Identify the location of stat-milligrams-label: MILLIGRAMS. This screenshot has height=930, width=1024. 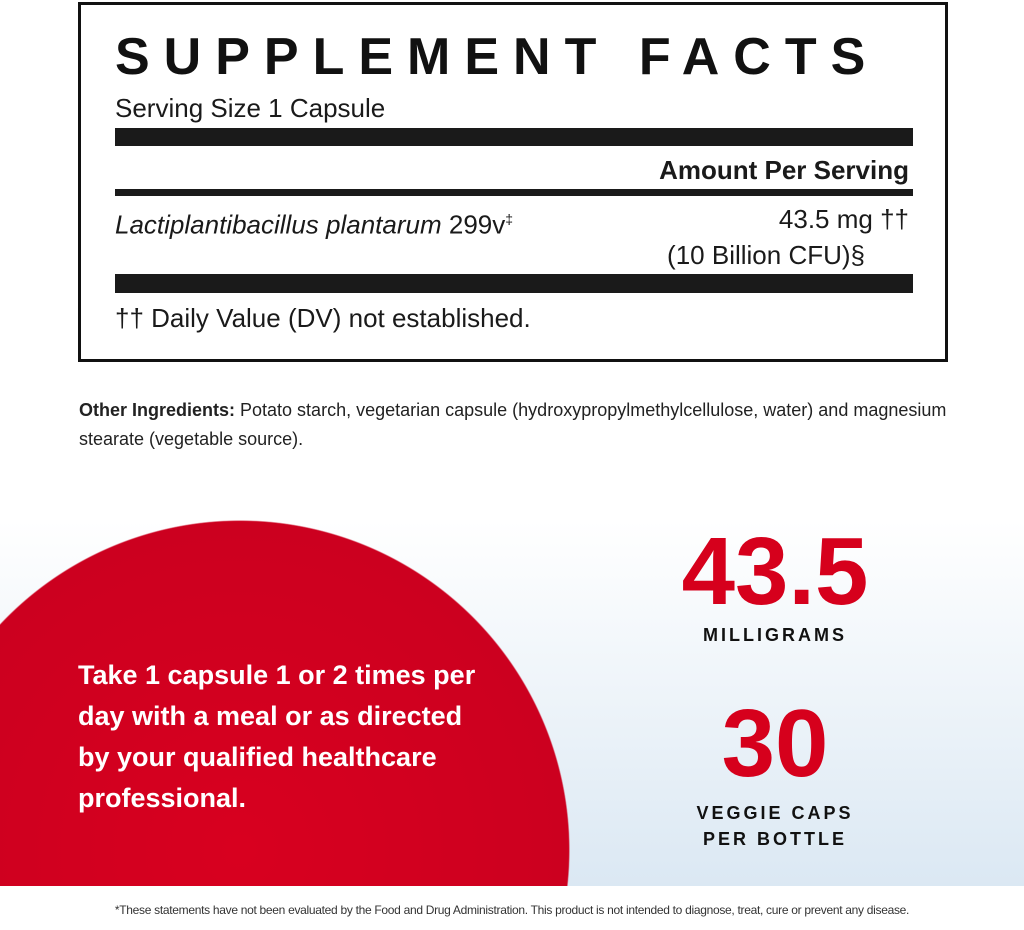
(775, 635).